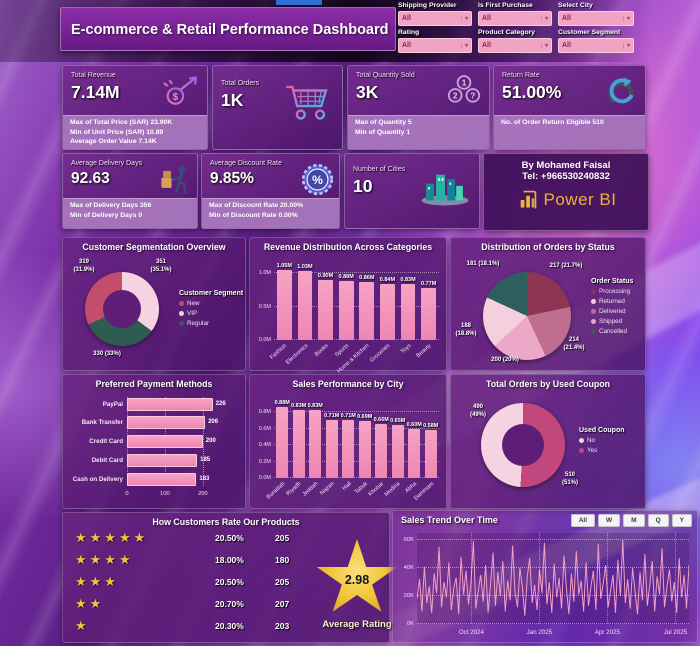 This screenshot has width=700, height=646. I want to click on bar-slot: 0.71M, so click(348, 439).